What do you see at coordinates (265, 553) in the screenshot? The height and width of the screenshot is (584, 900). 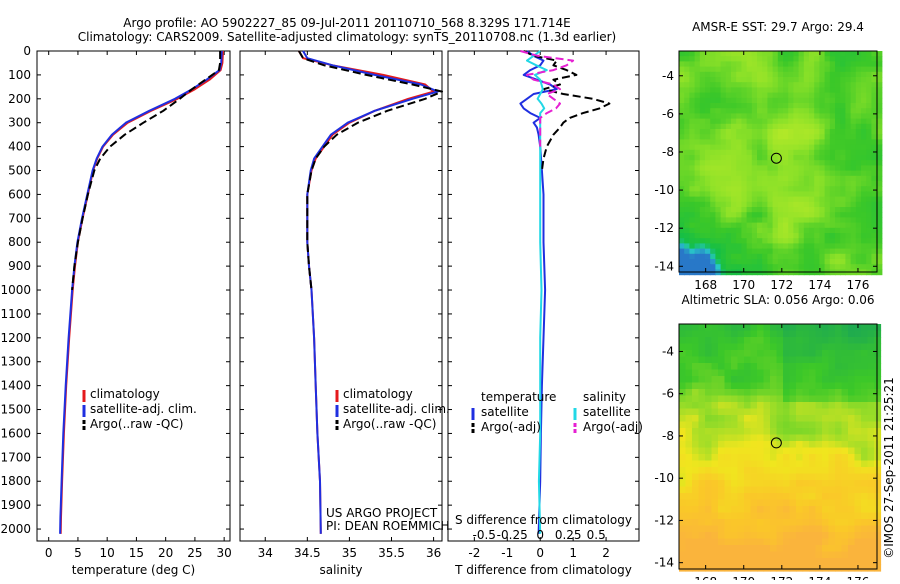 I see `x-tick-label: 34` at bounding box center [265, 553].